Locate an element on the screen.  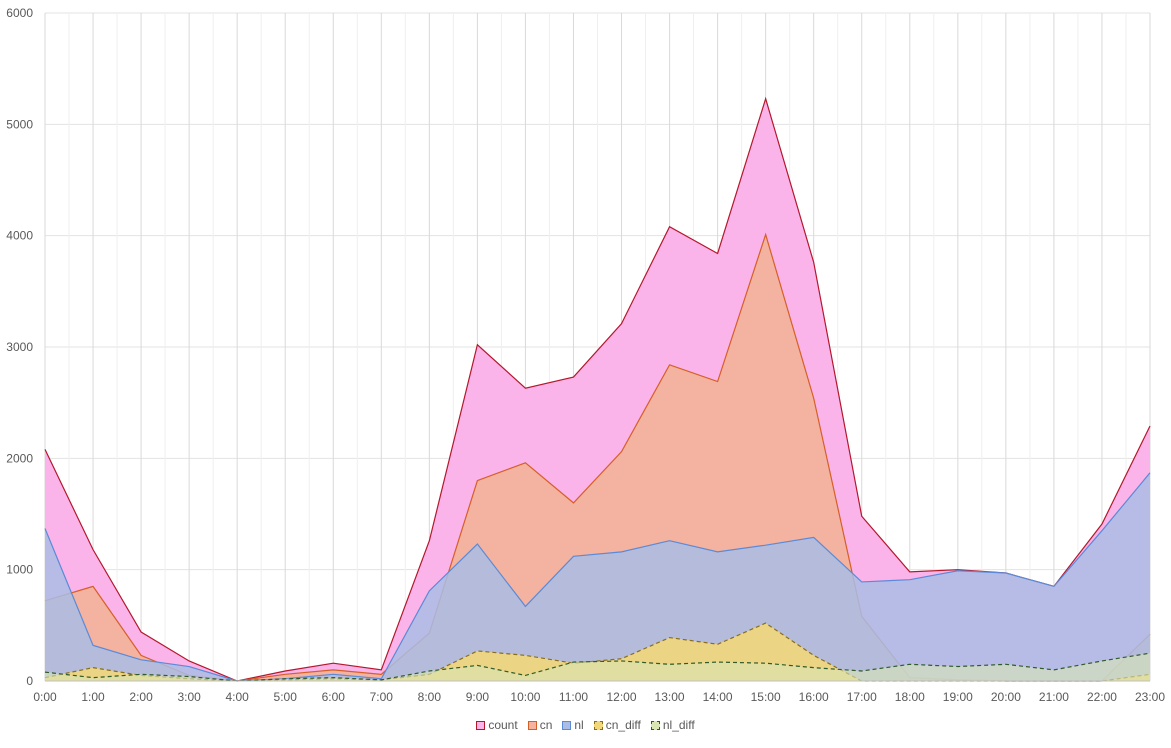
legend-item-nl_diff: nl_diff is located at coordinates (672, 725).